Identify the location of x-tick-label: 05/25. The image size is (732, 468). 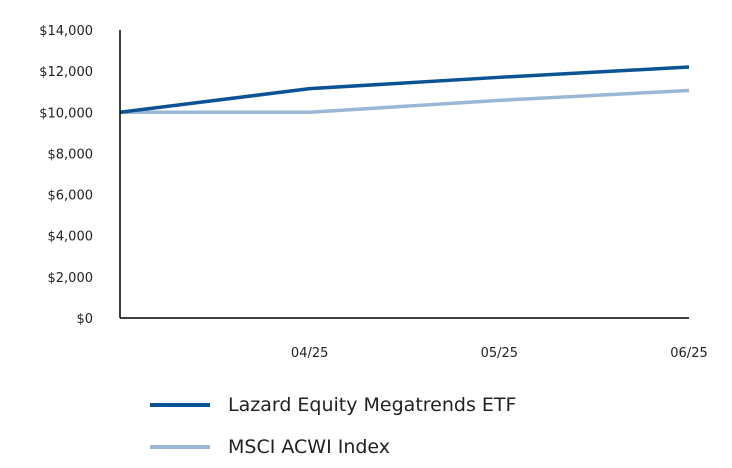
(499, 353).